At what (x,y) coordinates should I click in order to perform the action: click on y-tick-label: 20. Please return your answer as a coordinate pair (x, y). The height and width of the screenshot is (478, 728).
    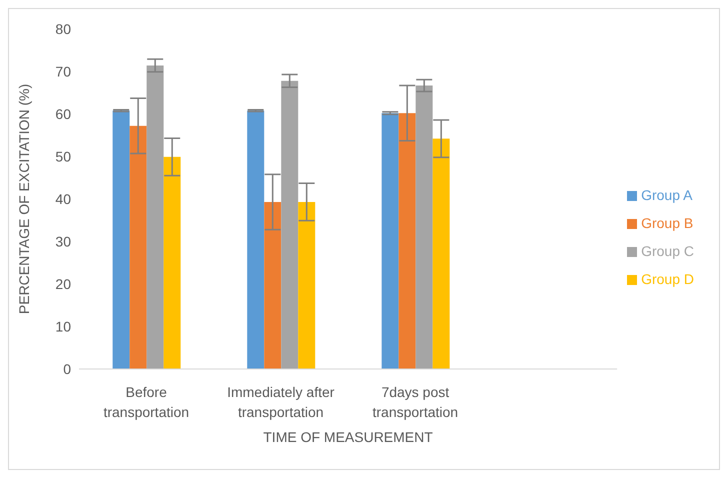
    Looking at the image, I should click on (63, 284).